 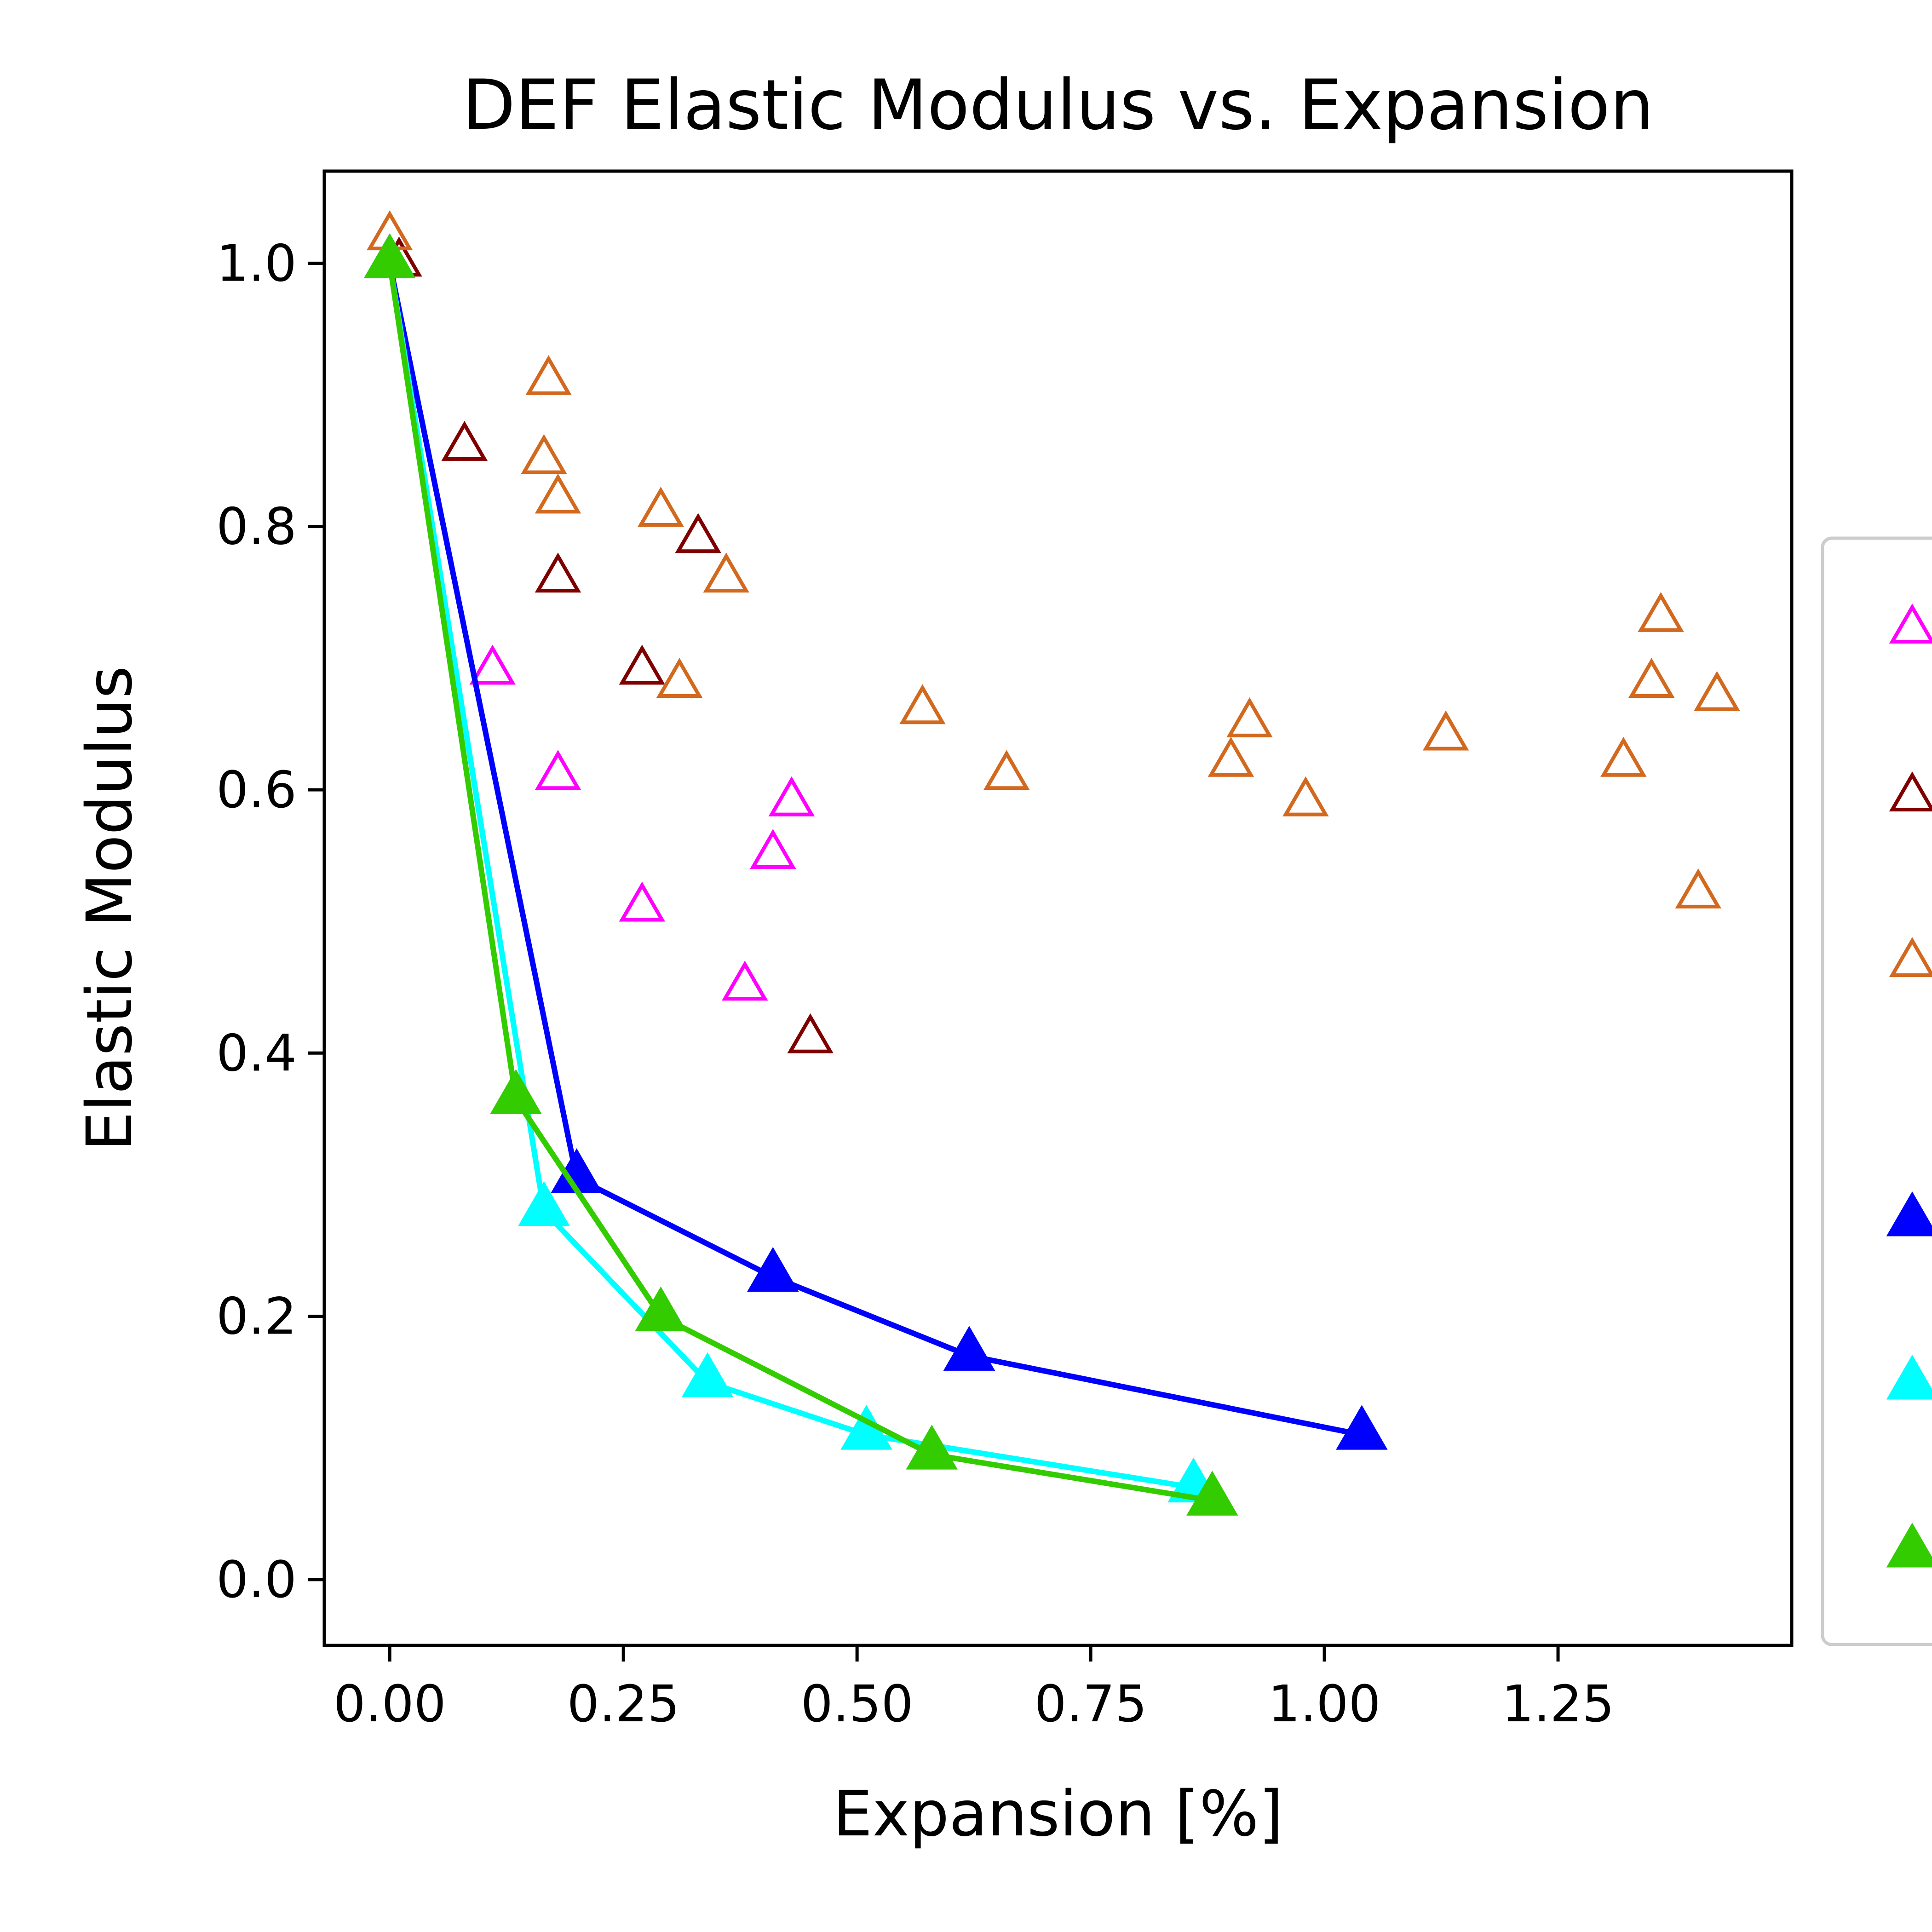 What do you see at coordinates (623, 1703) in the screenshot?
I see `x-tick-label: 0.25` at bounding box center [623, 1703].